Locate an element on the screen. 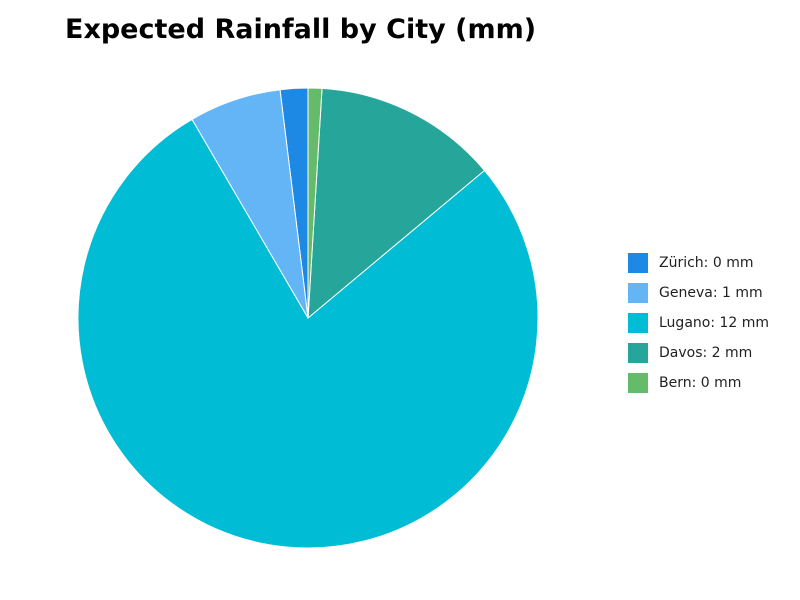 Image resolution: width=800 pixels, height=600 pixels. legend-item: Lugano: 12 mm is located at coordinates (698, 323).